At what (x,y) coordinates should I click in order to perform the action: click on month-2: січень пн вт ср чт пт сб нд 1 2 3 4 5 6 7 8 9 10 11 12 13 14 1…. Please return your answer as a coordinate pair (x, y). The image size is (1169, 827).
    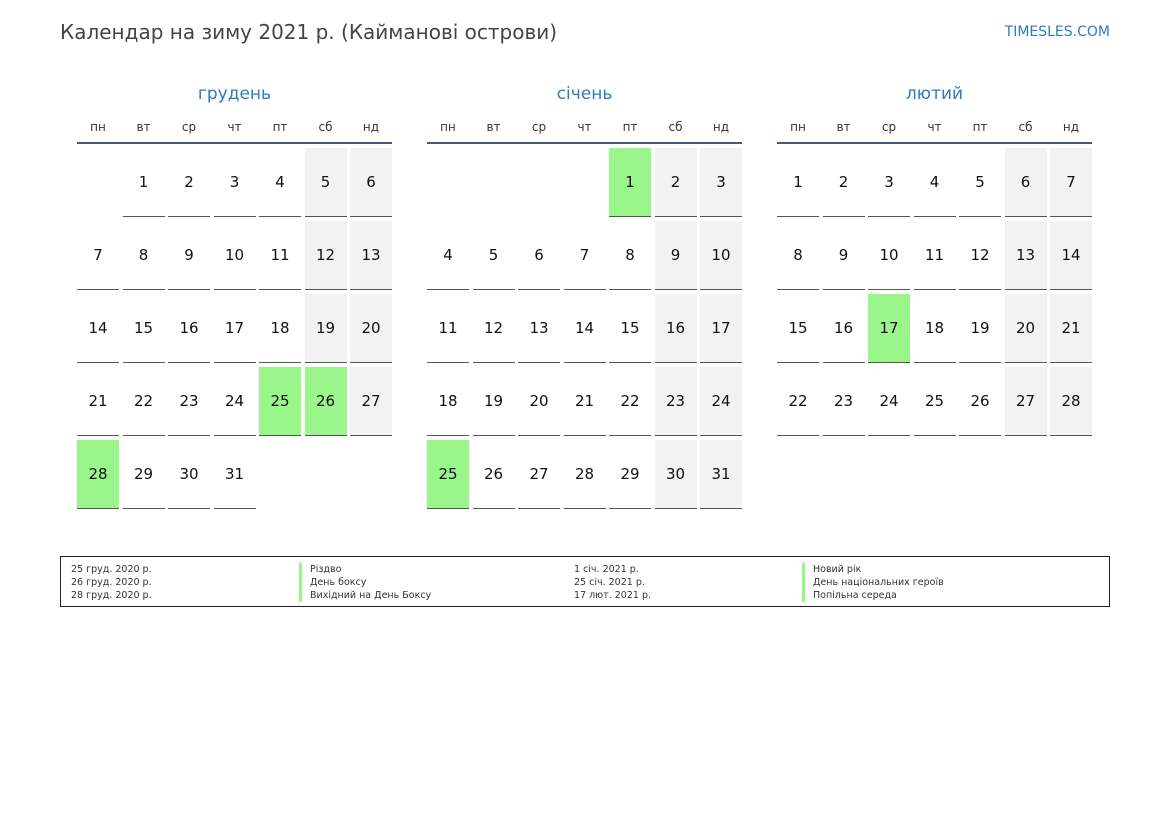
    Looking at the image, I should click on (584, 296).